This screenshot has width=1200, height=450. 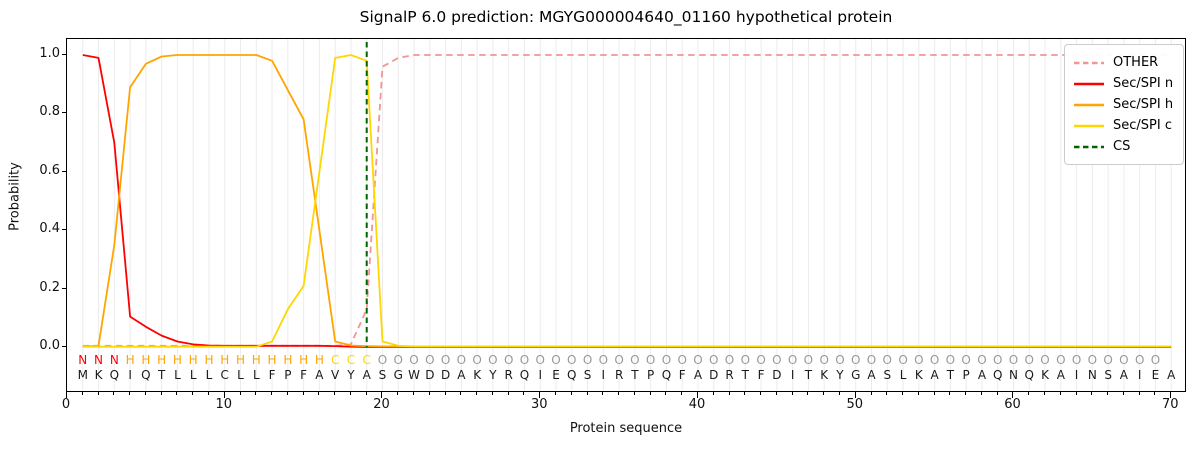 What do you see at coordinates (49, 229) in the screenshot?
I see `y-tick-label: 0.4` at bounding box center [49, 229].